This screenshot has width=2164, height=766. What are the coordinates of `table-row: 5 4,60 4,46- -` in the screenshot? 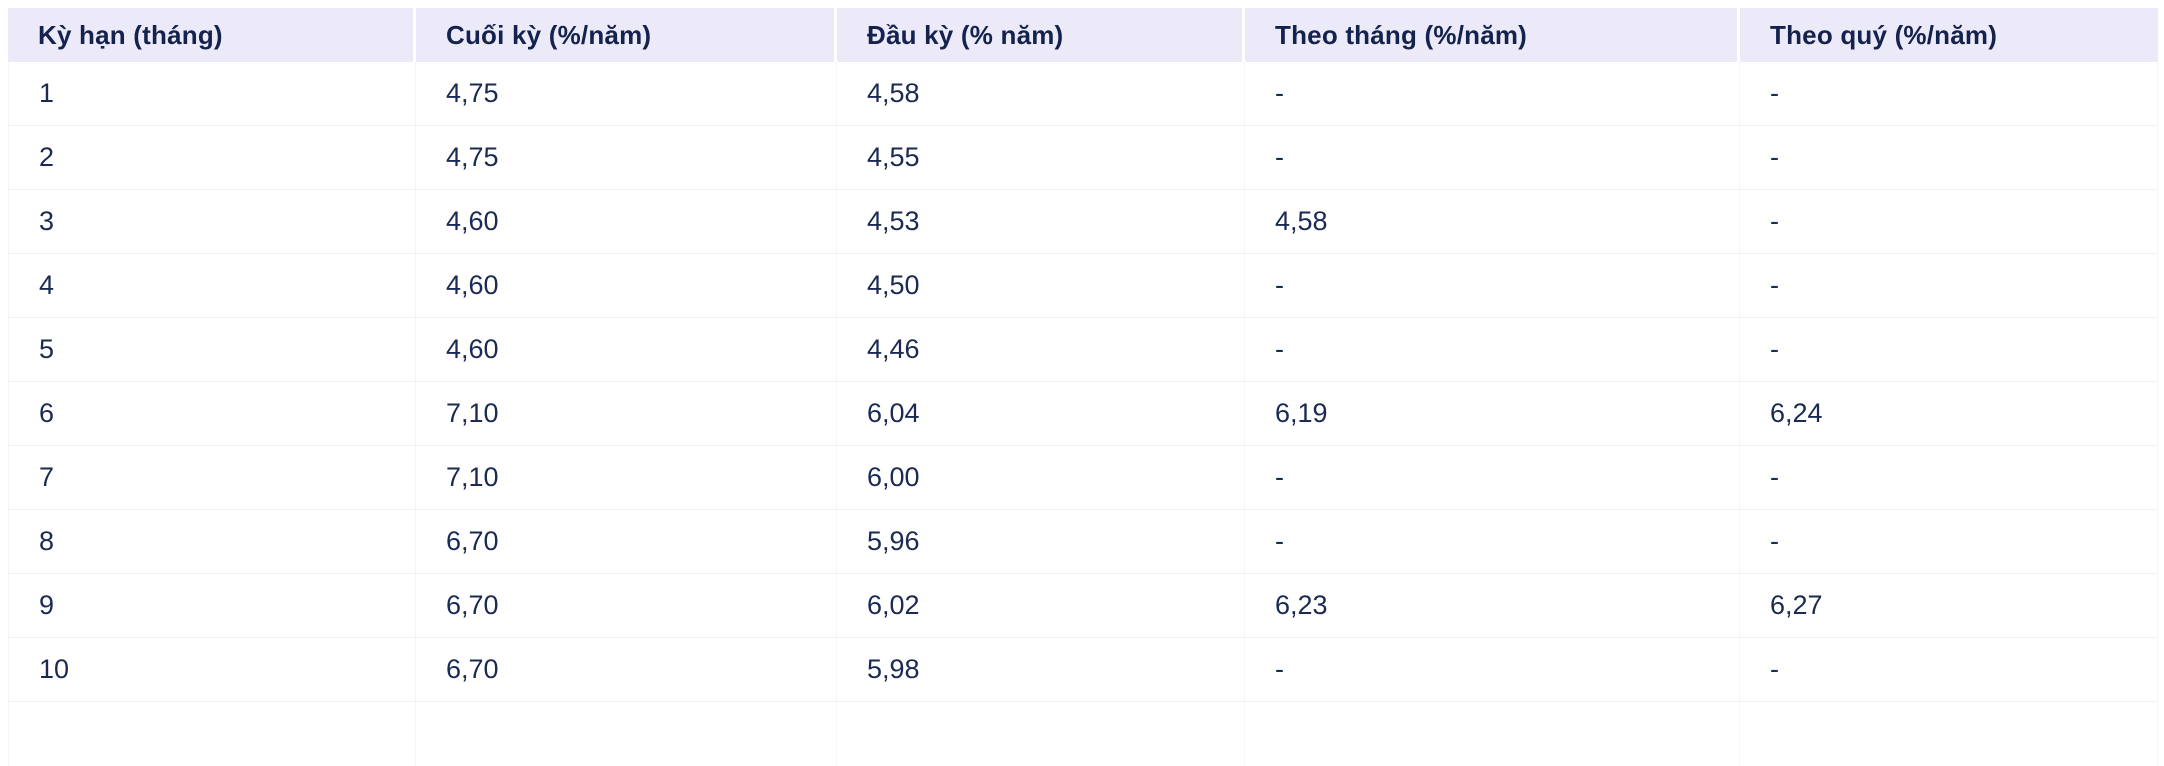 It's located at (1083, 350).